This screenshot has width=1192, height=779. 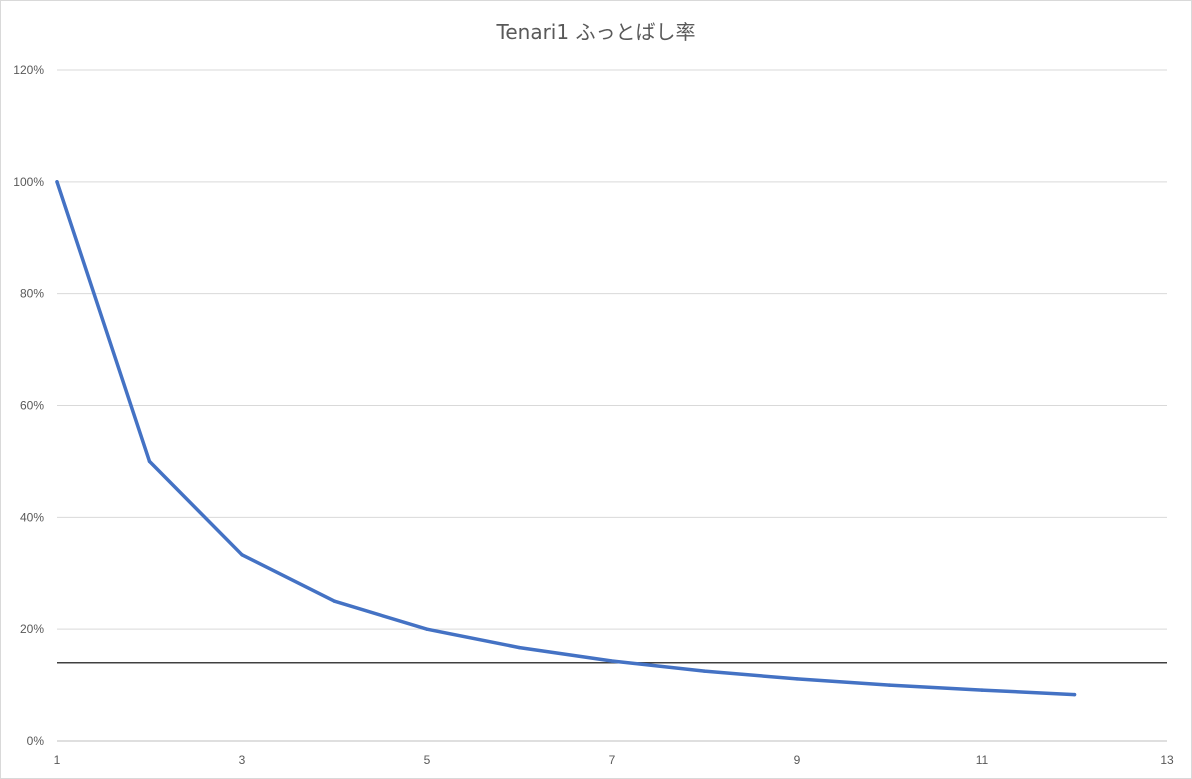 I want to click on y-axis-ticks: 0% 20% 40% 60% 80% 100% 120%, so click(x=28, y=405).